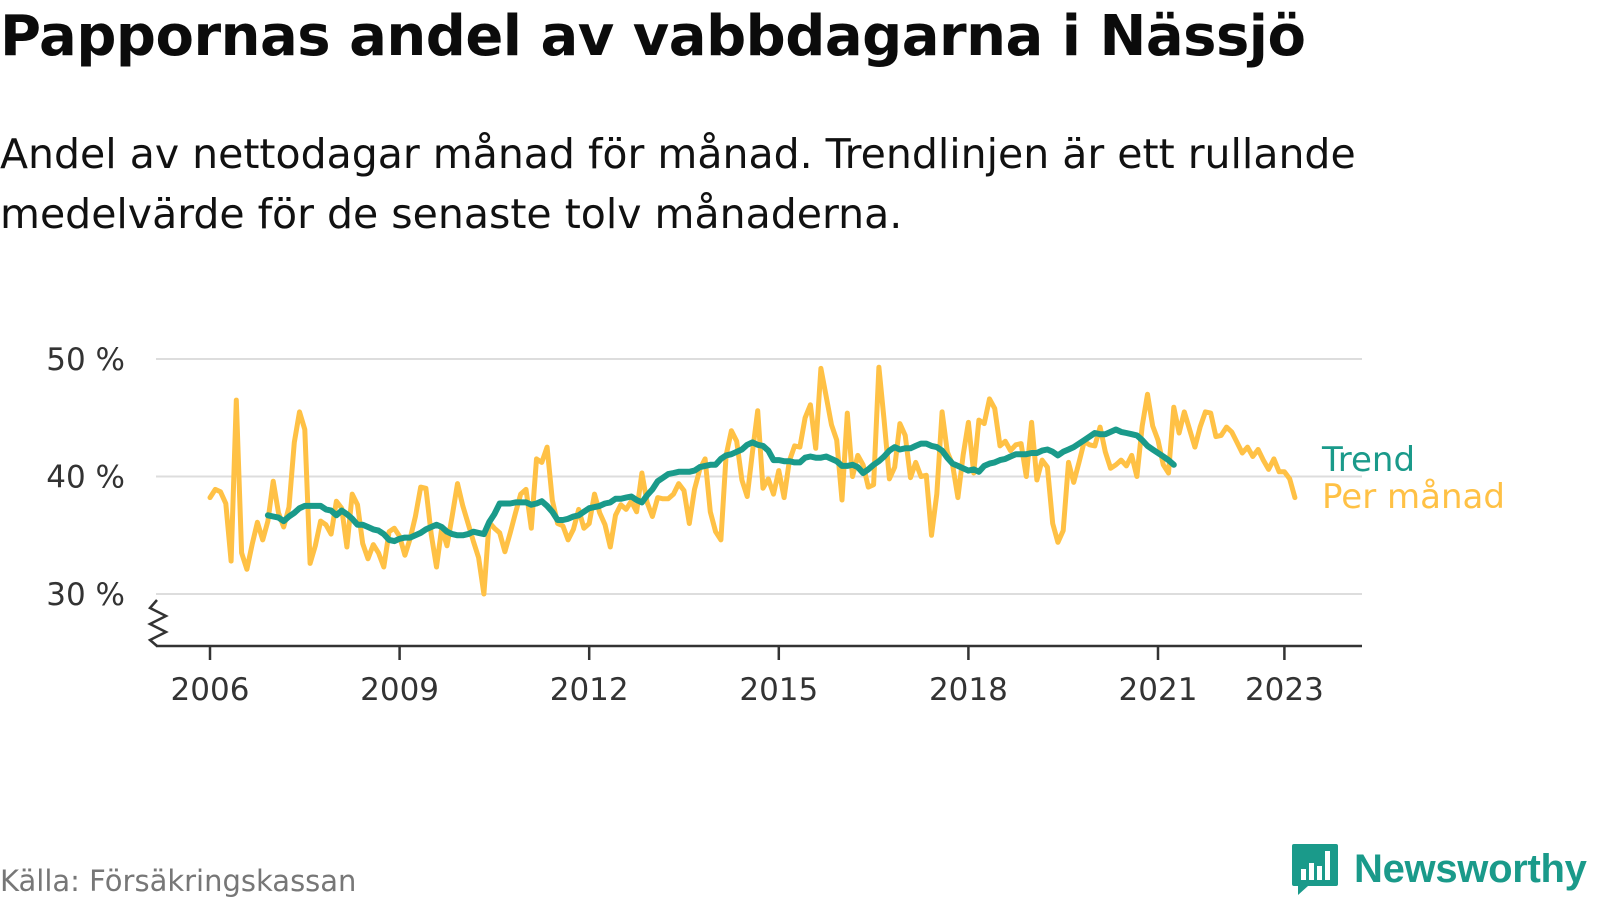  Describe the element at coordinates (1284, 690) in the screenshot. I see `x-tick-label: 2023` at that location.